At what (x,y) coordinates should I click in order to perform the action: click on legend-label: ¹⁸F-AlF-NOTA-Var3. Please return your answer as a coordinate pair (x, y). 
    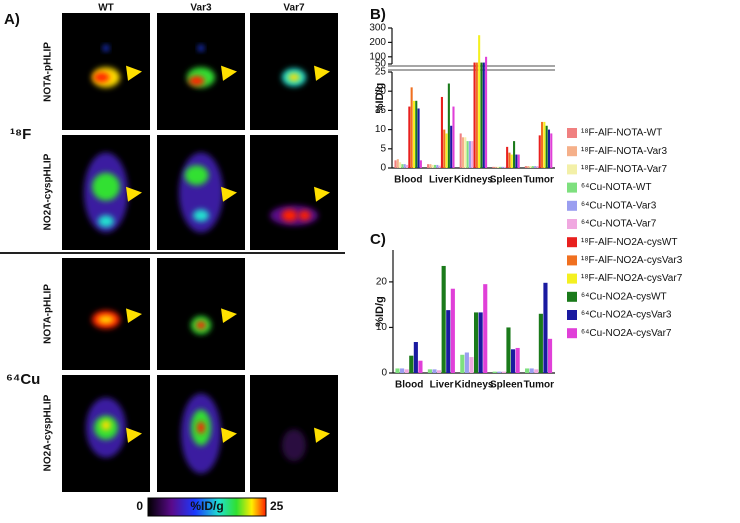
    Looking at the image, I should click on (624, 151).